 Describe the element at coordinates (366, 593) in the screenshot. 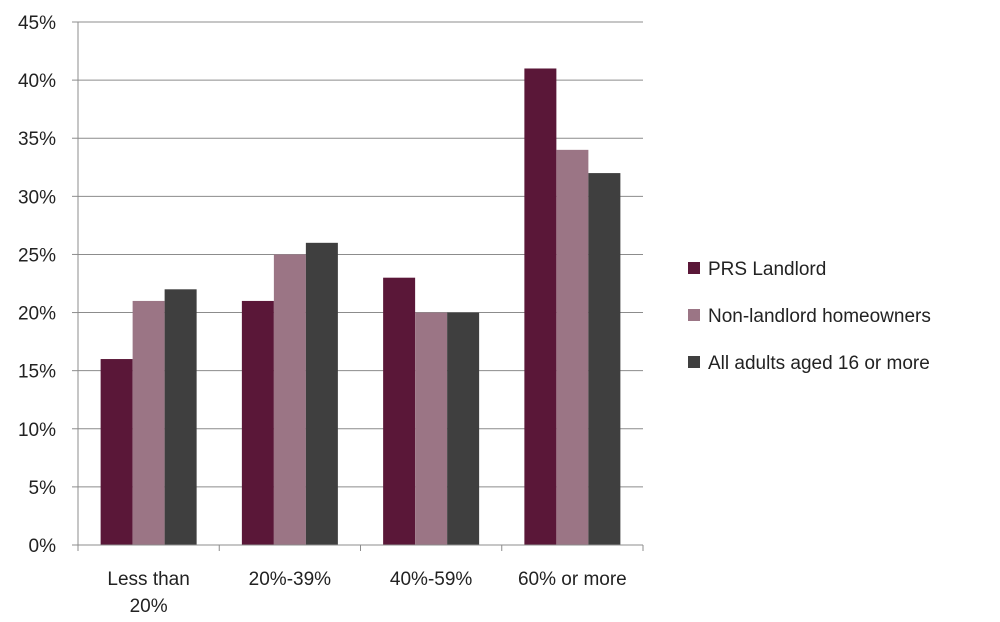

I see `x-axis-categories: Less than 20% 20%-39% 40%-59% 60% or more` at that location.